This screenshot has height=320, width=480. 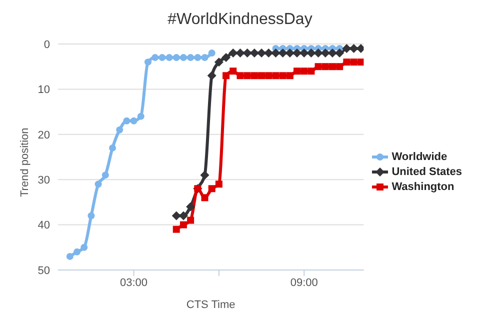 What do you see at coordinates (44, 226) in the screenshot?
I see `y-tick-label: 40` at bounding box center [44, 226].